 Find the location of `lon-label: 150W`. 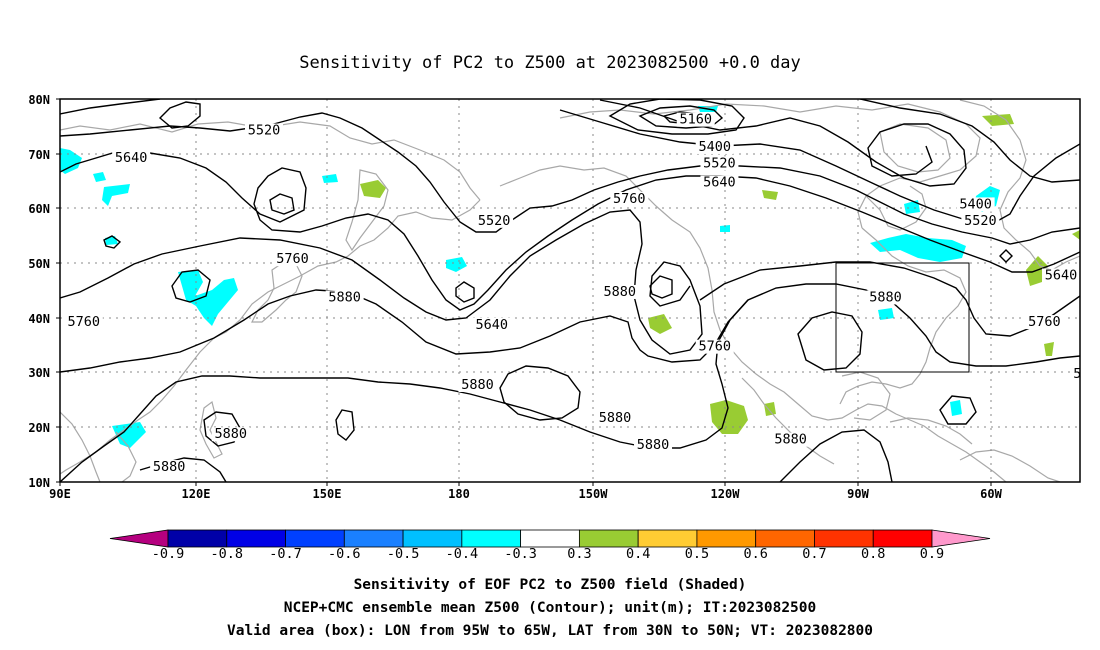

lon-label: 150W is located at coordinates (594, 494).